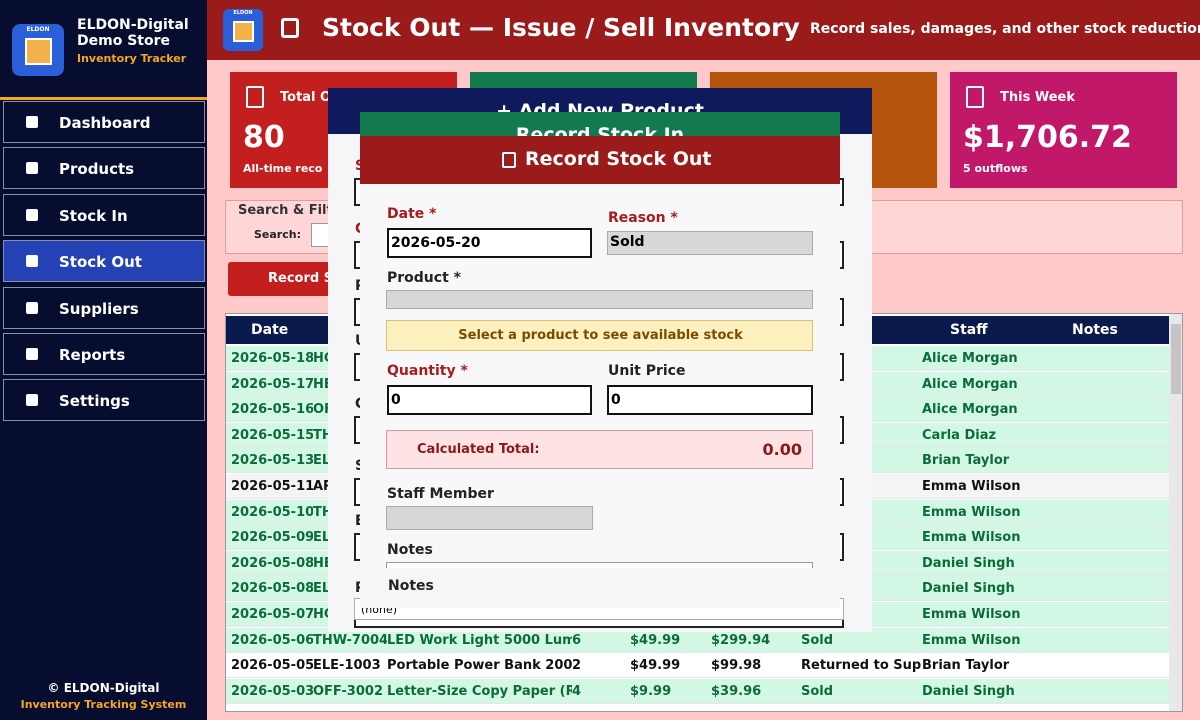 The image size is (1200, 720). Describe the element at coordinates (323, 486) in the screenshot. I see `table-cell: AP` at that location.